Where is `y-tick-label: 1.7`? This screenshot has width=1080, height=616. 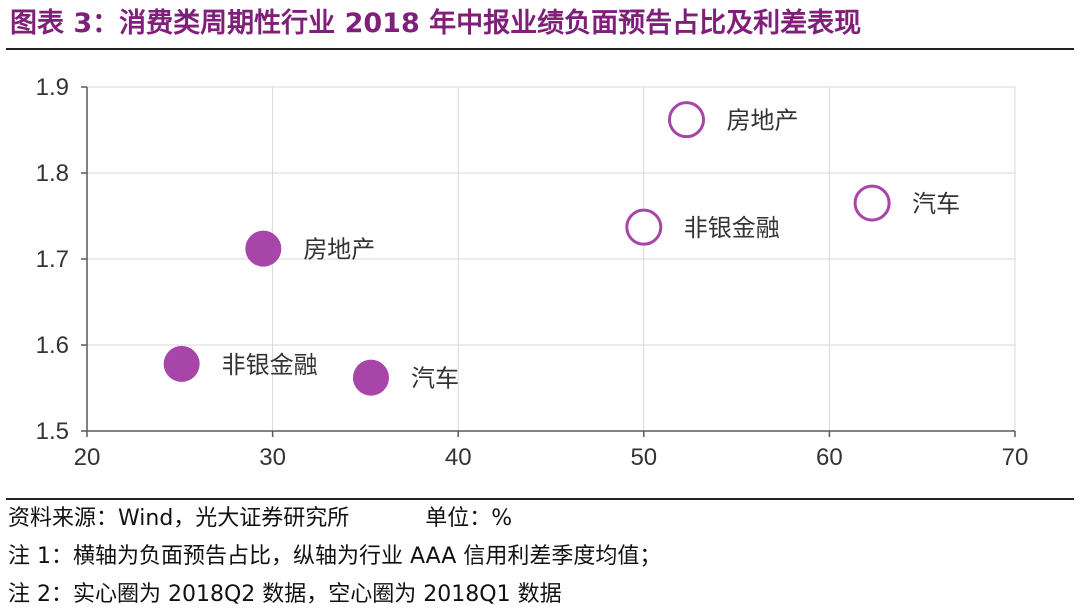
y-tick-label: 1.7 is located at coordinates (52, 259).